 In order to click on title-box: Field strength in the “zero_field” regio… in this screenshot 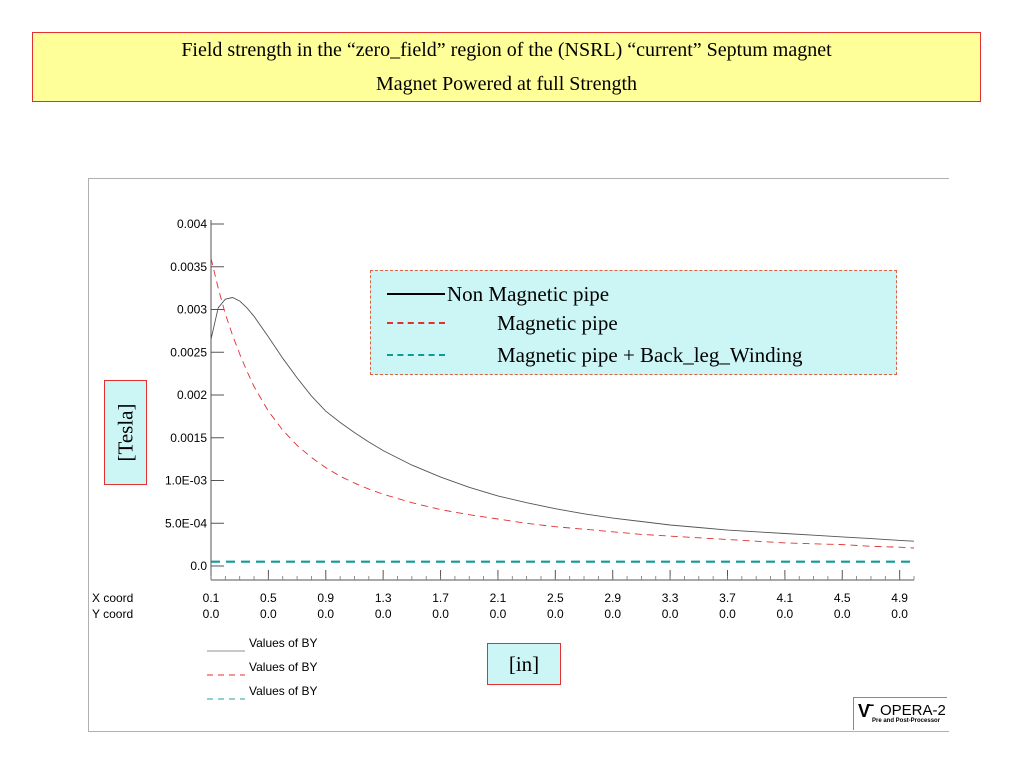, I will do `click(506, 67)`.